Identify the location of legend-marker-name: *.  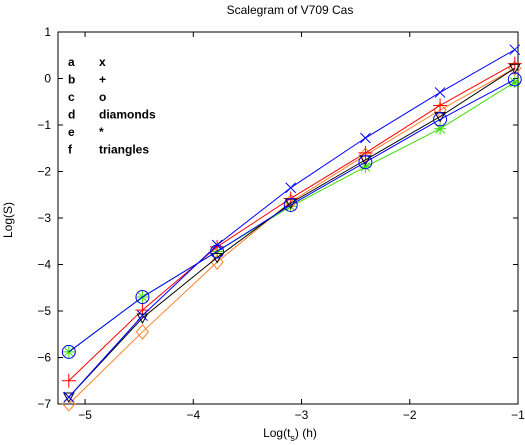
(101, 132).